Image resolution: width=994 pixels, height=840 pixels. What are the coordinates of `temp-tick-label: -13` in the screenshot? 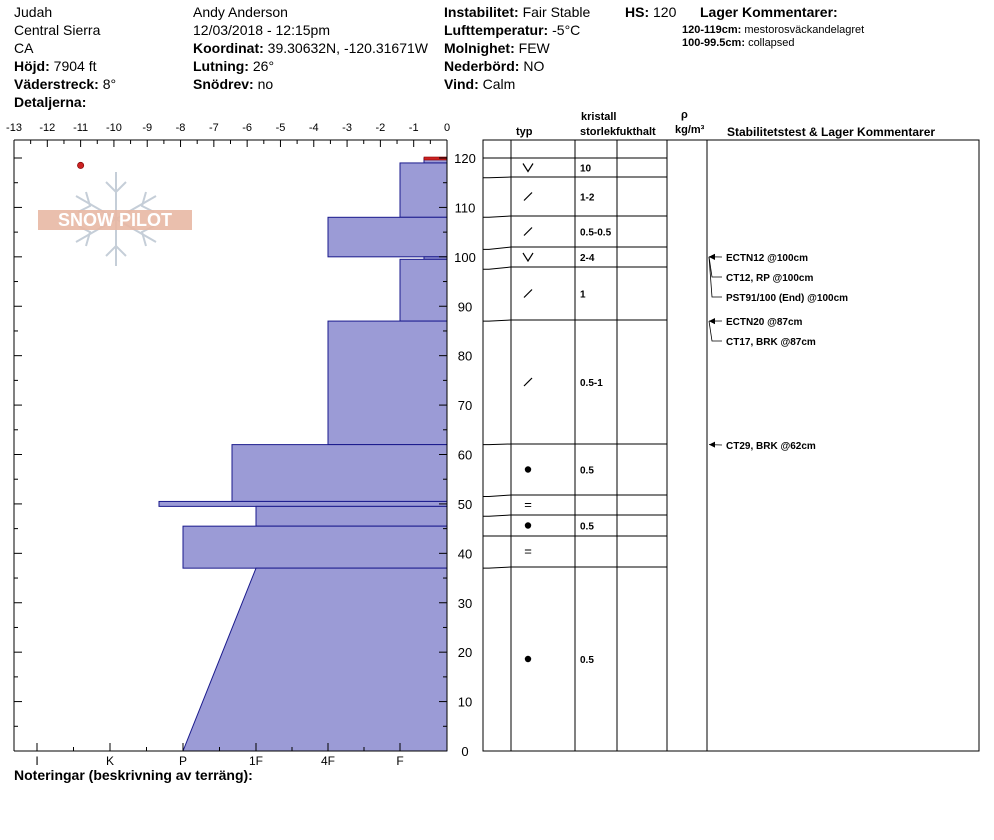 It's located at (14, 128).